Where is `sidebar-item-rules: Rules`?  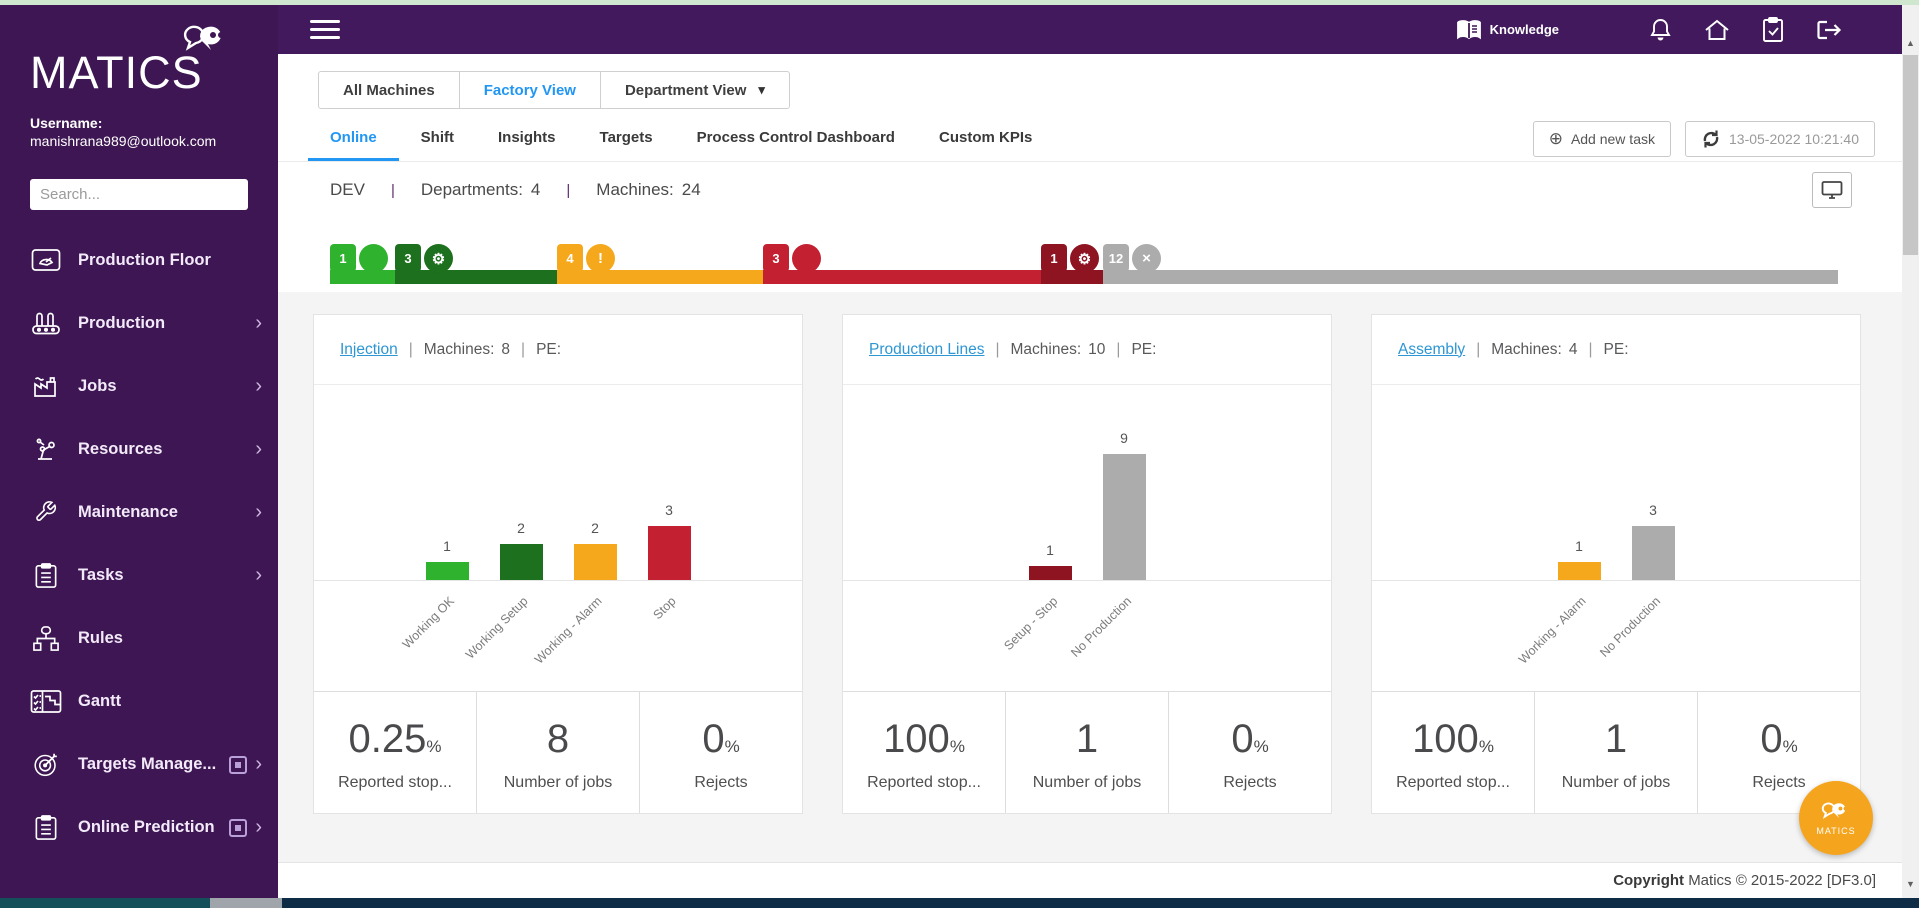 sidebar-item-rules: Rules is located at coordinates (139, 638).